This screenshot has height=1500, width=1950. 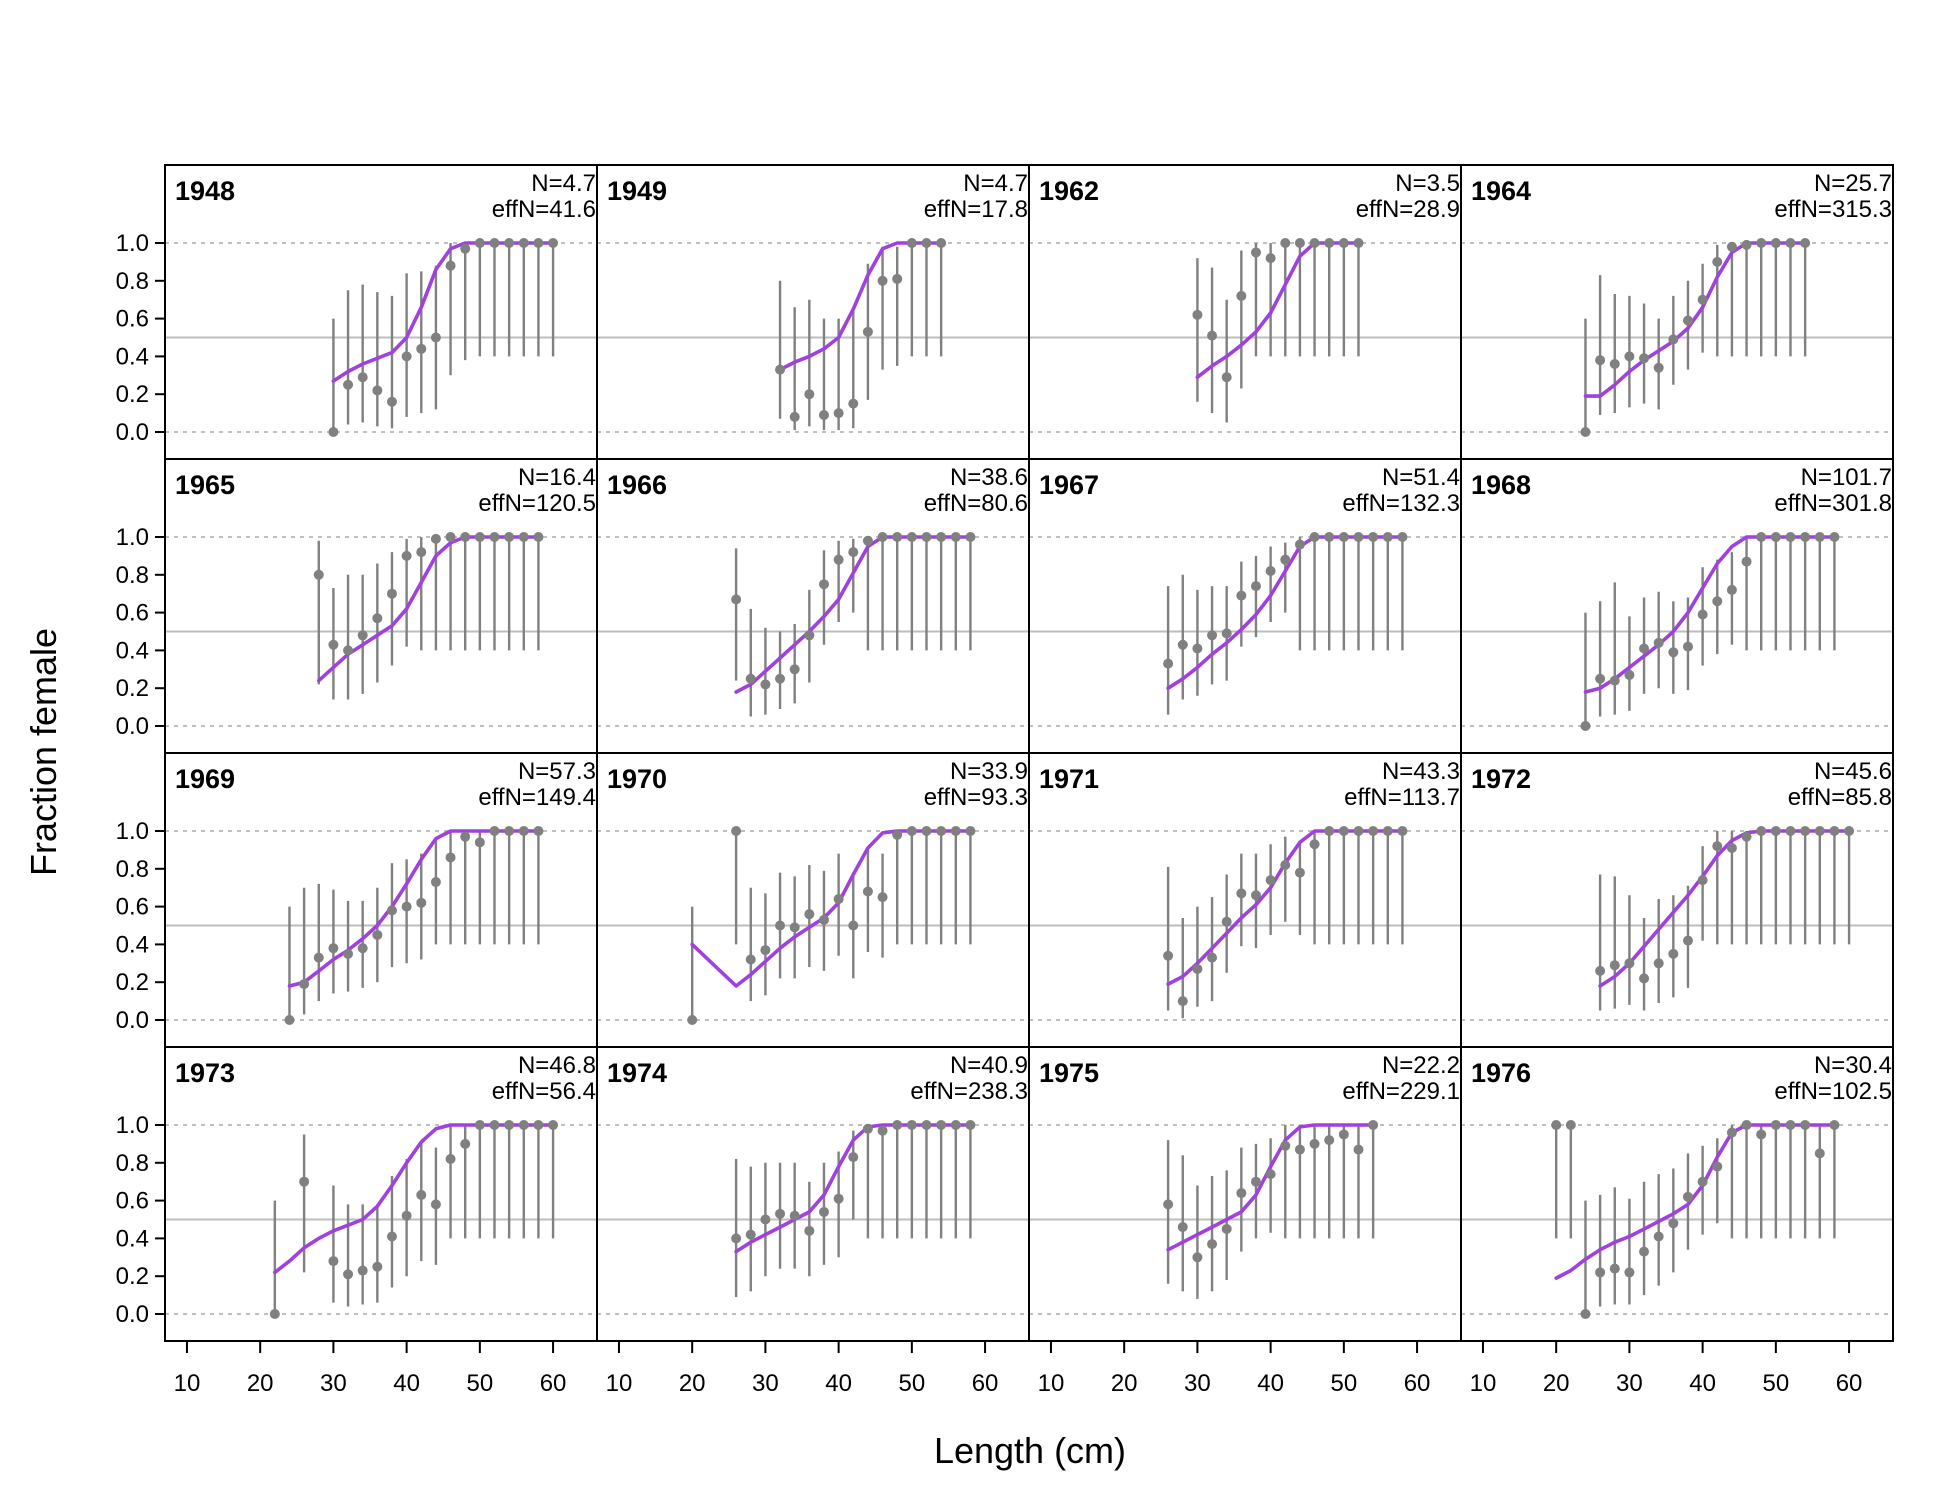 I want to click on y-tick-label: 0.6, so click(x=132, y=319).